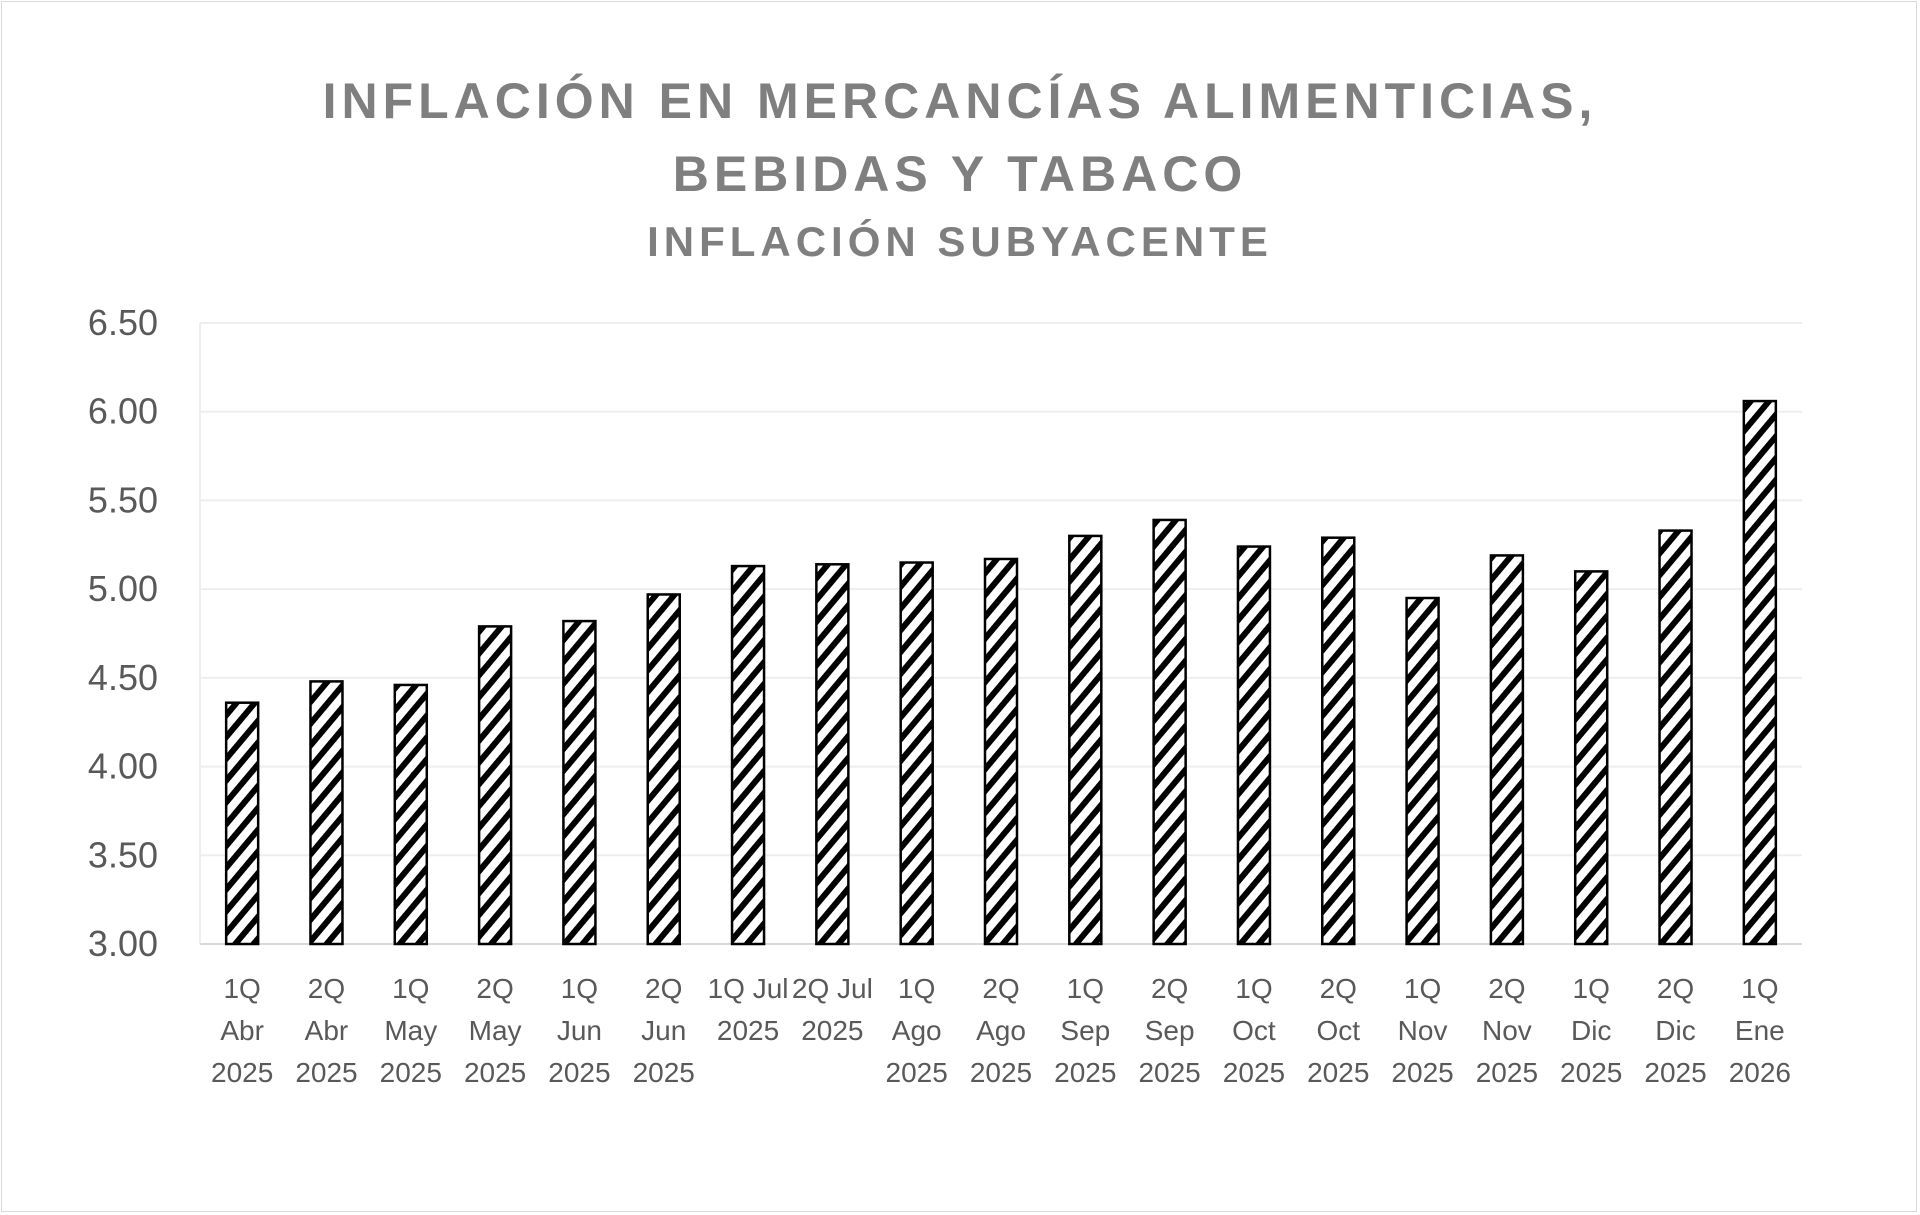 Image resolution: width=1920 pixels, height=1215 pixels. What do you see at coordinates (748, 988) in the screenshot?
I see `x-tick-label: 1Q Jul` at bounding box center [748, 988].